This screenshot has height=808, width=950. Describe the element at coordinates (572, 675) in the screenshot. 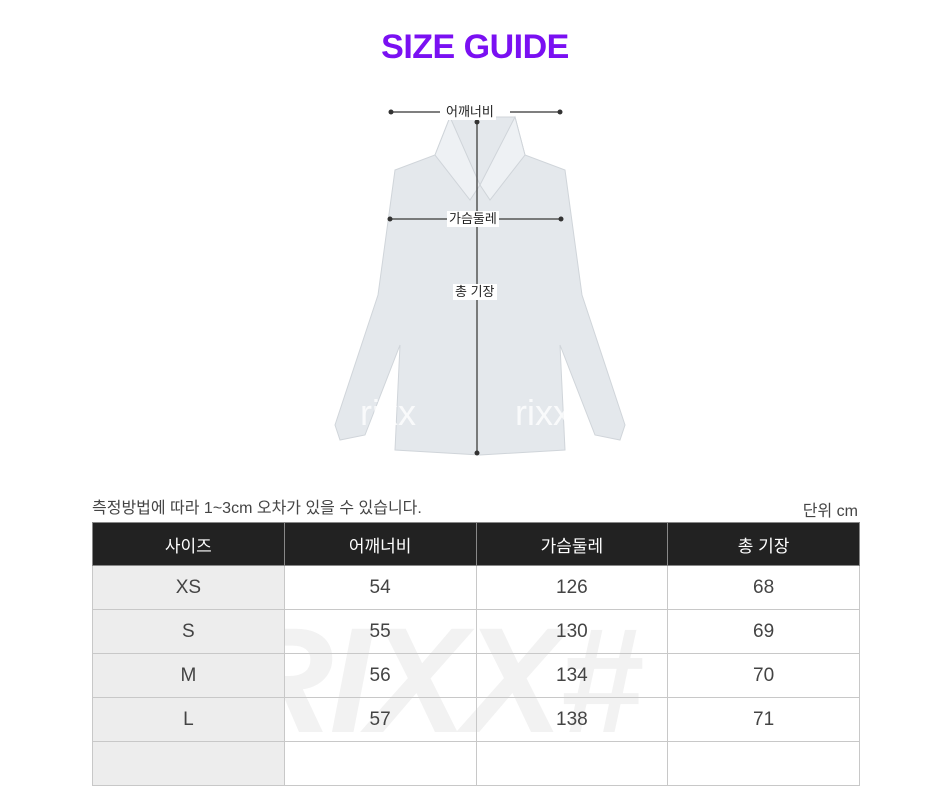

I see `cell-chest: 134` at that location.